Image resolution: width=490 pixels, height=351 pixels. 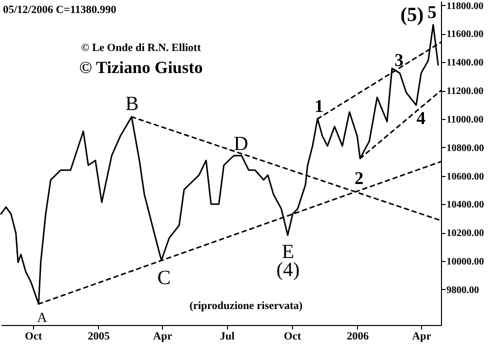 I want to click on annotation: 5, so click(x=432, y=12).